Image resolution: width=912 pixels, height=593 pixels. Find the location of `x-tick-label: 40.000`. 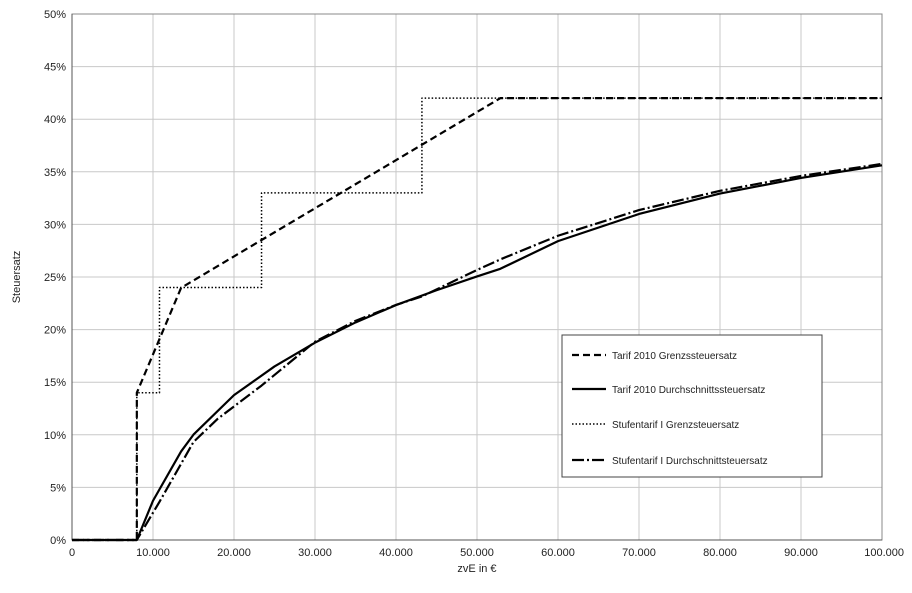

x-tick-label: 40.000 is located at coordinates (396, 553).